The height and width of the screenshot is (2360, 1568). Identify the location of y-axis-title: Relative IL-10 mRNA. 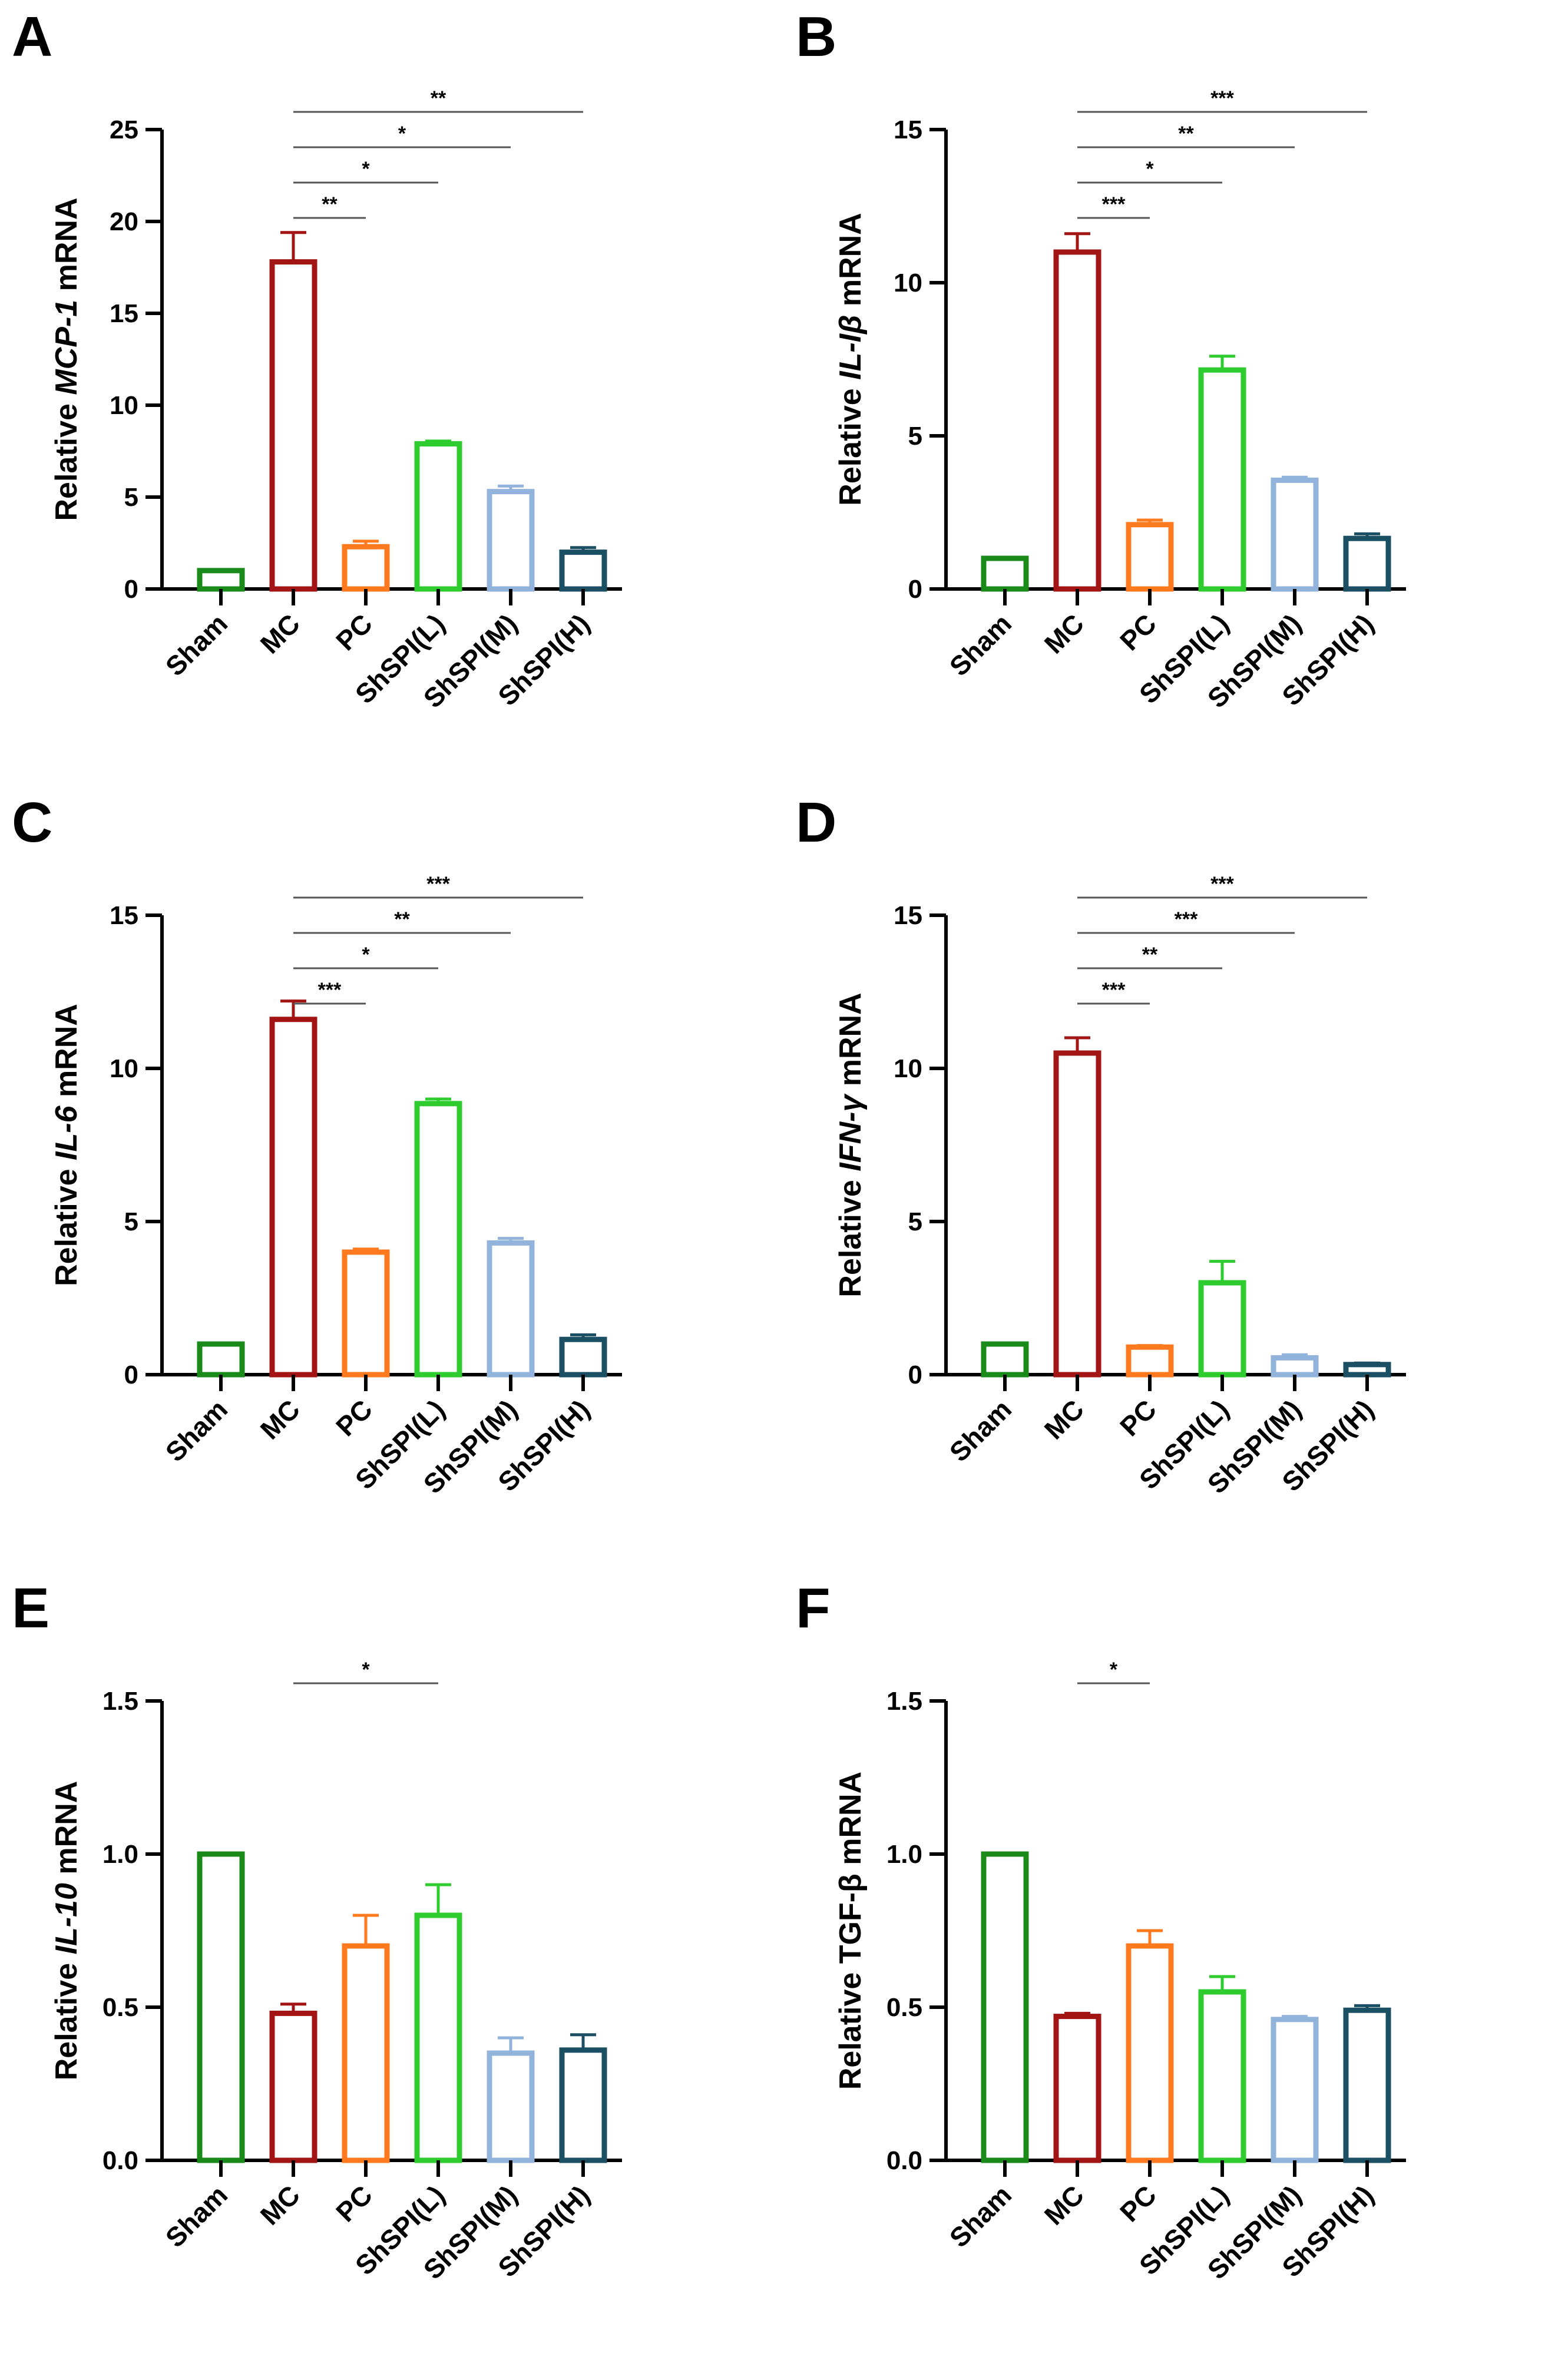
(66, 1931).